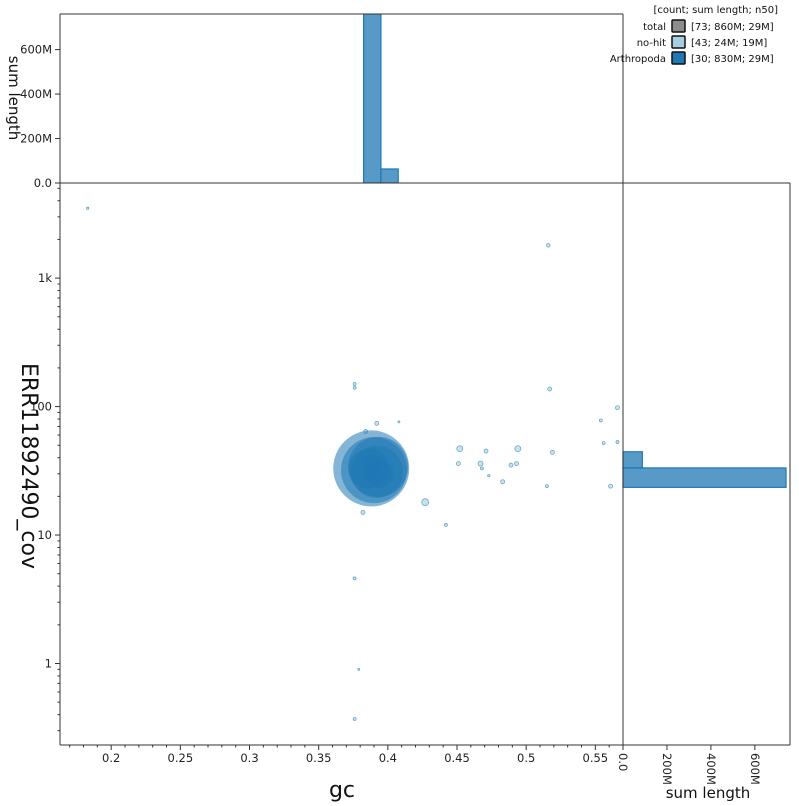  I want to click on x-tick-label-2: 0.3, so click(249, 758).